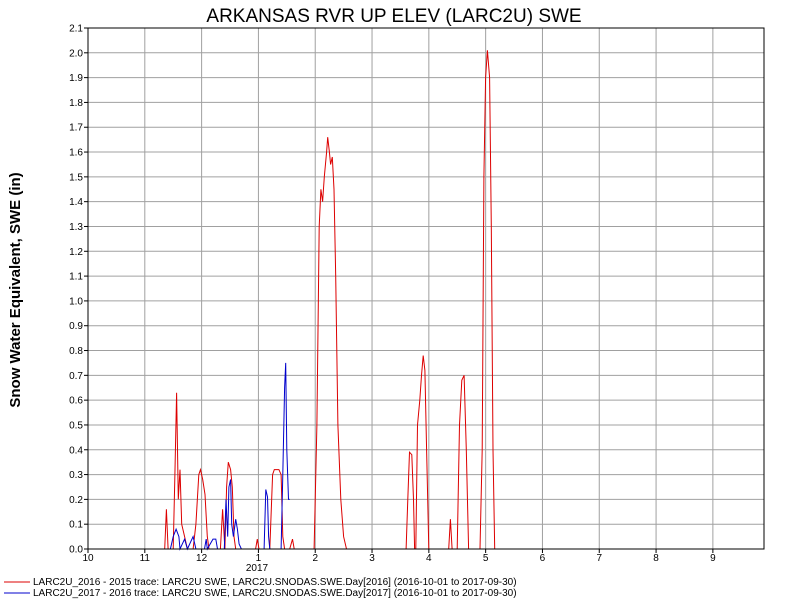 This screenshot has width=800, height=600. Describe the element at coordinates (76, 227) in the screenshot. I see `y-tick-label: 1.3` at that location.